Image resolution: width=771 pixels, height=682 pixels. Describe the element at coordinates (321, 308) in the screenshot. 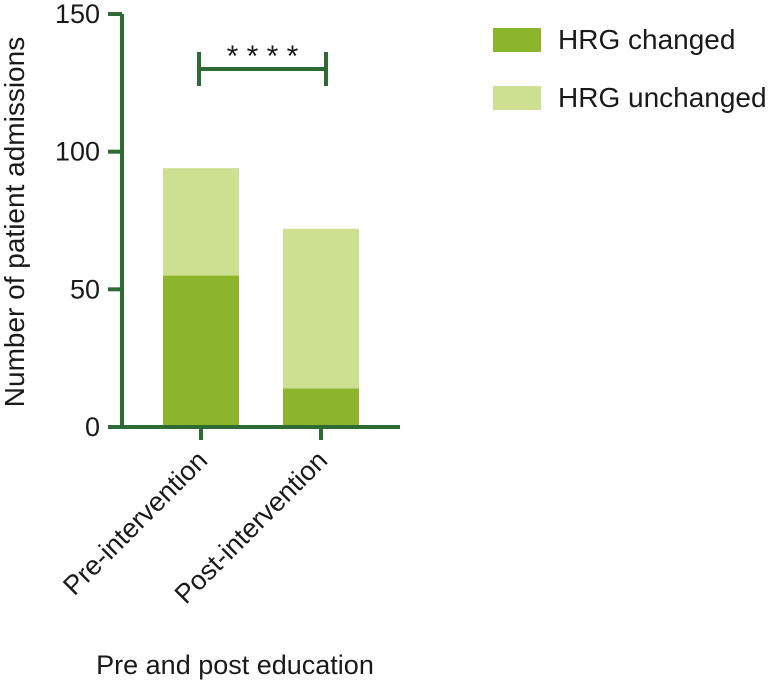

I see `bar-hrg-unchanged-post` at that location.